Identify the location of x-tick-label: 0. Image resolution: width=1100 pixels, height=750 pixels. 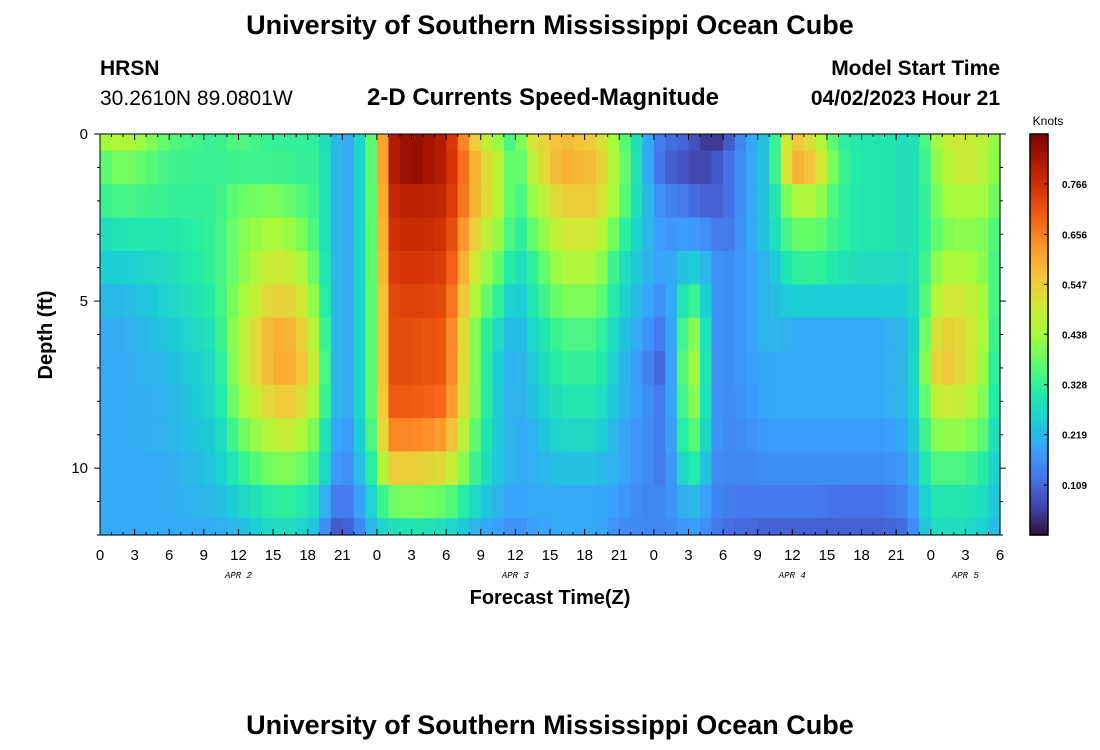
(654, 555).